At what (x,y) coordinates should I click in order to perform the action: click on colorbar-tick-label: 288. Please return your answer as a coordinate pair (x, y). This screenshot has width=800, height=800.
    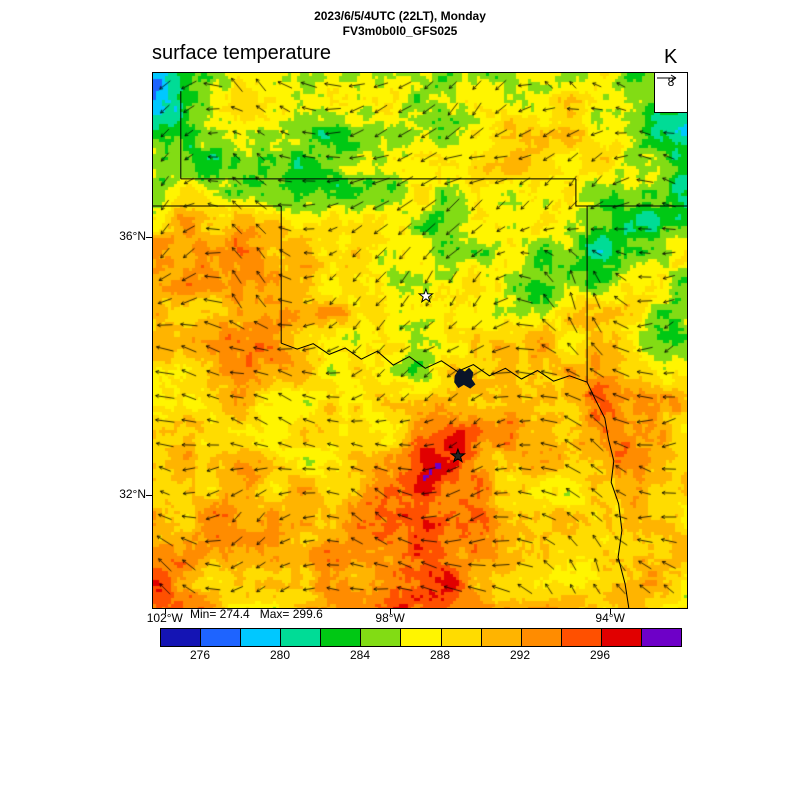
    Looking at the image, I should click on (440, 655).